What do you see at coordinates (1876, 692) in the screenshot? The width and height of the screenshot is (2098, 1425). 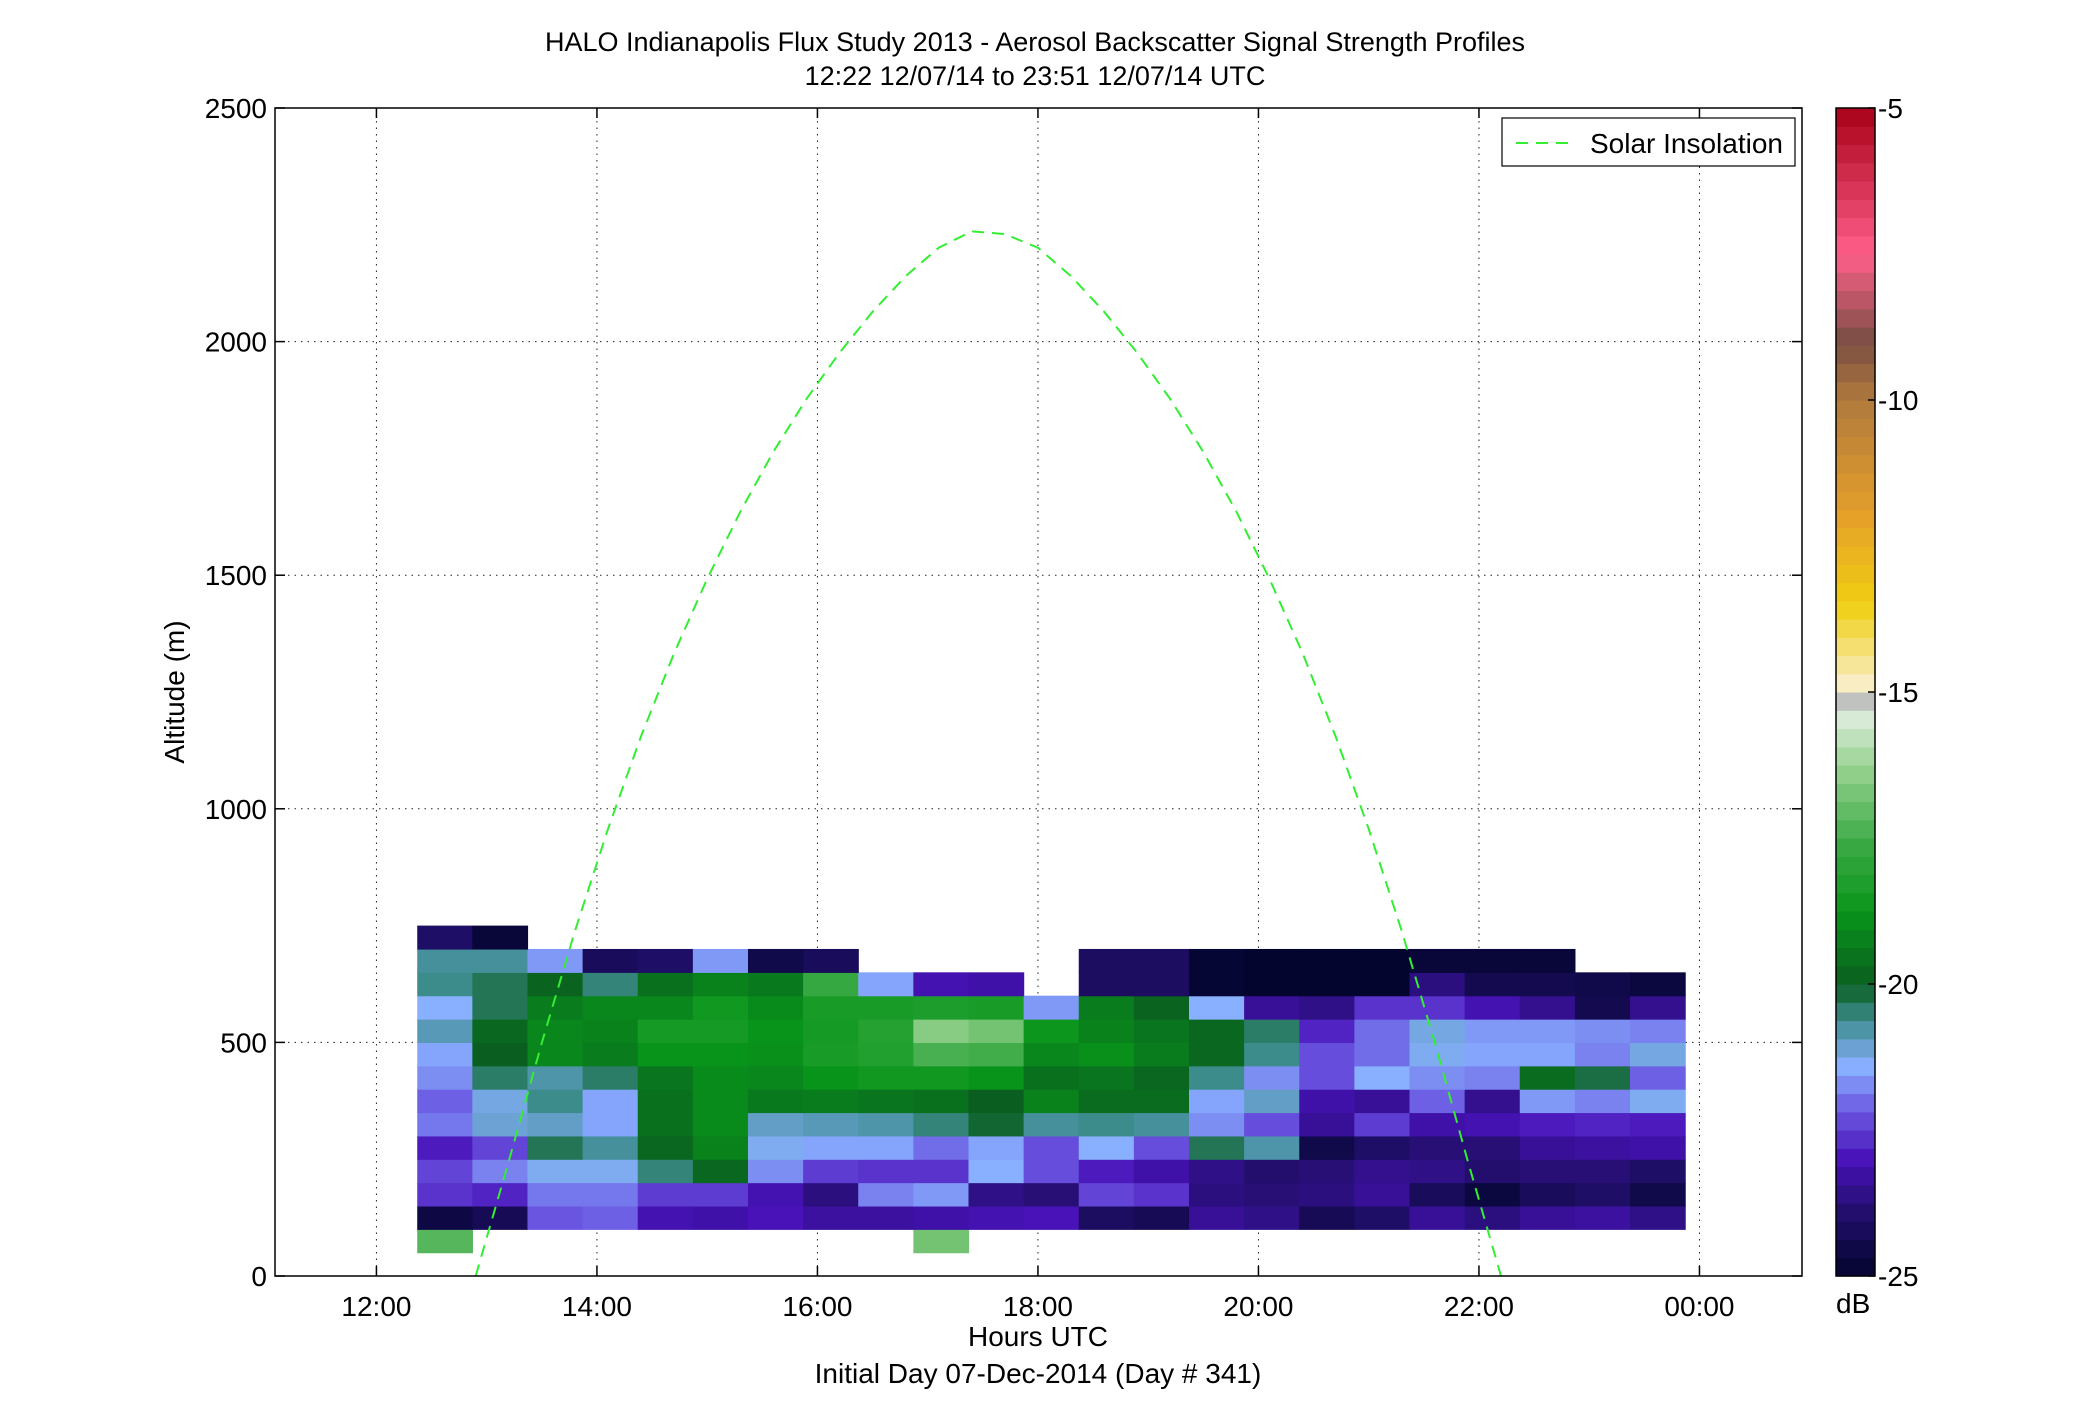 I see `colorbar: -5 -10 -15 -20 -25` at bounding box center [1876, 692].